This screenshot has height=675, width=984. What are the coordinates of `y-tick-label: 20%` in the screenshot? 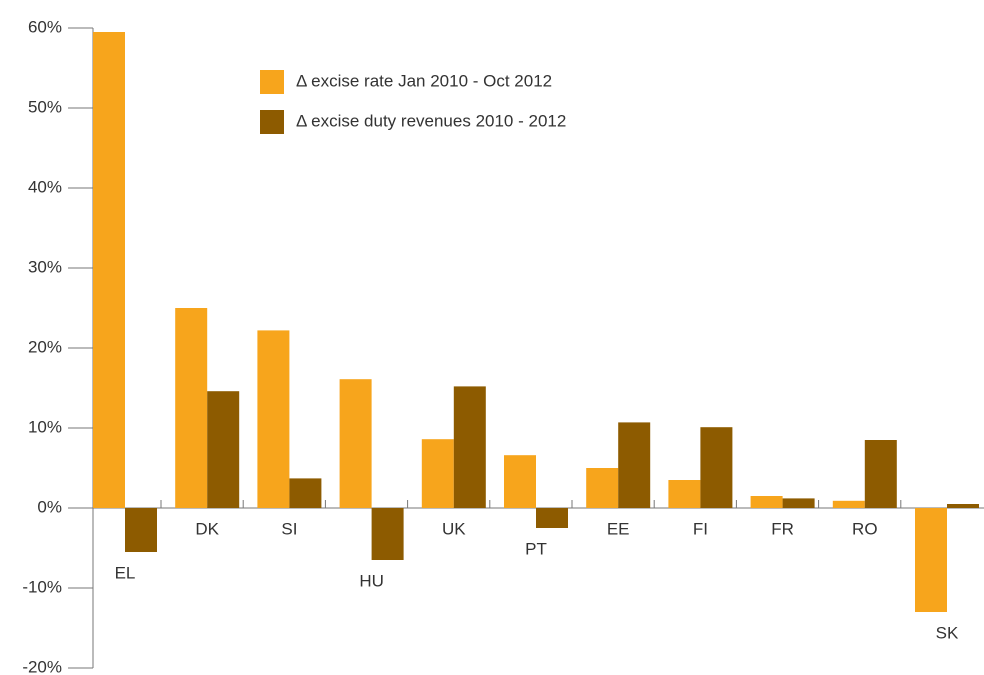 It's located at (45, 346).